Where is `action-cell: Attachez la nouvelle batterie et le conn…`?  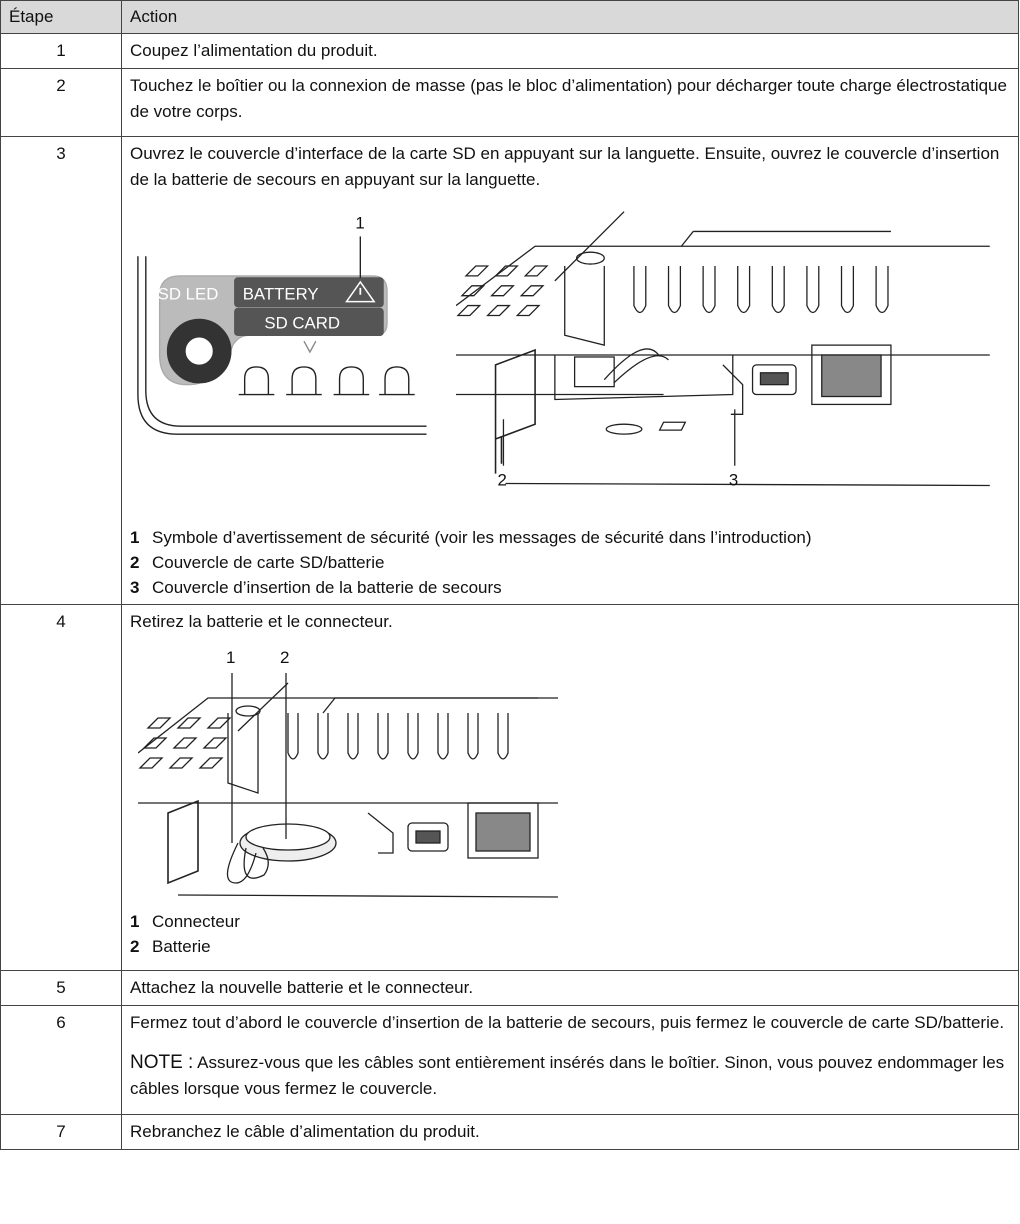
action-cell: Attachez la nouvelle batterie et le conn… is located at coordinates (570, 988).